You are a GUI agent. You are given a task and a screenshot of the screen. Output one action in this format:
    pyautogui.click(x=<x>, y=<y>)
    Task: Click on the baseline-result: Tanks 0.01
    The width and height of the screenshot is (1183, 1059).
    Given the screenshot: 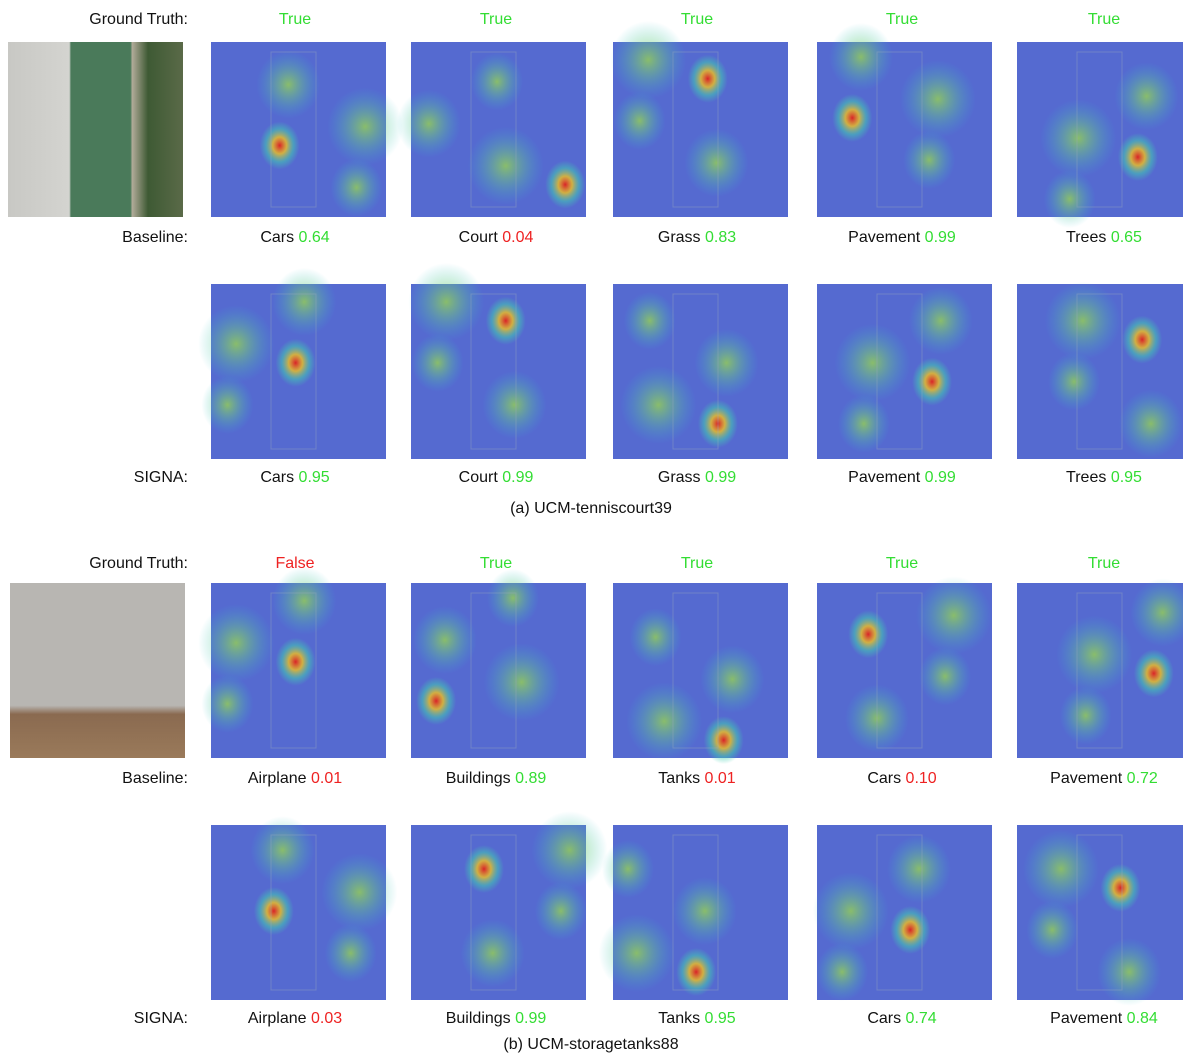 What is the action you would take?
    pyautogui.click(x=696, y=779)
    